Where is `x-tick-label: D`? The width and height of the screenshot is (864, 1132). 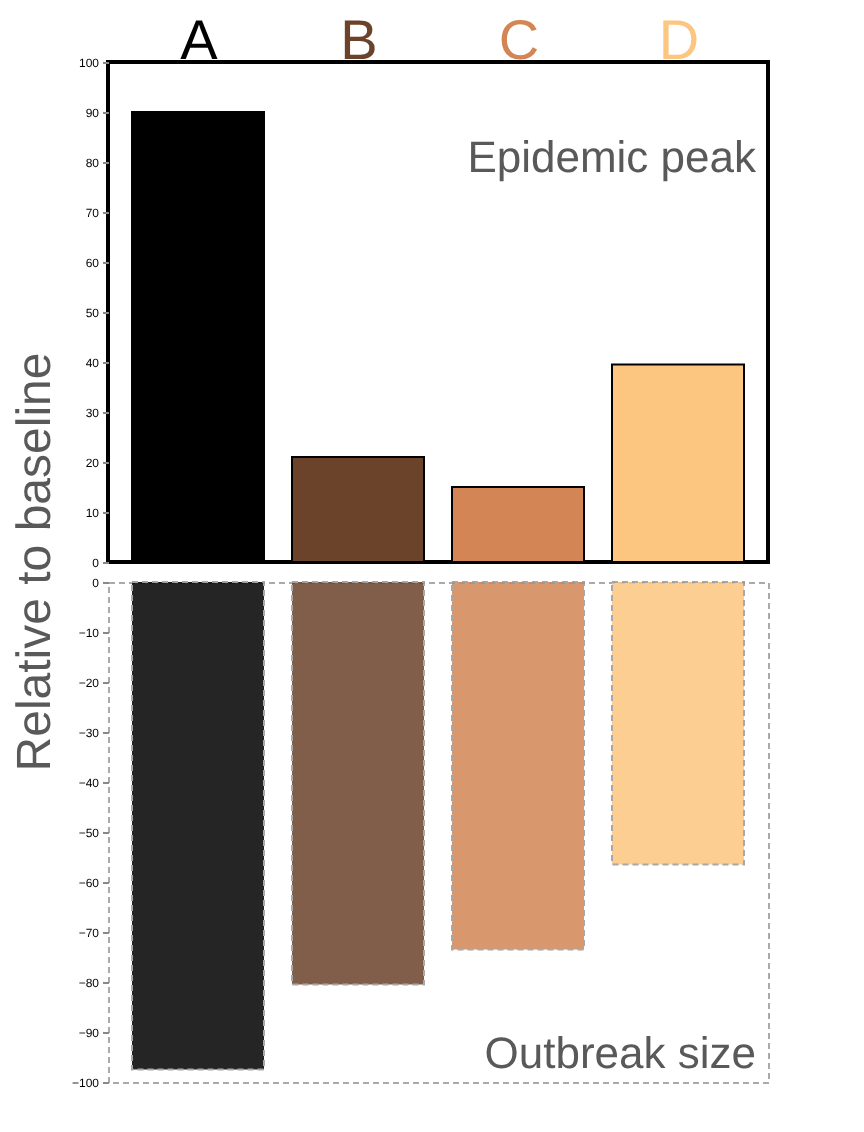
x-tick-label: D is located at coordinates (679, 40).